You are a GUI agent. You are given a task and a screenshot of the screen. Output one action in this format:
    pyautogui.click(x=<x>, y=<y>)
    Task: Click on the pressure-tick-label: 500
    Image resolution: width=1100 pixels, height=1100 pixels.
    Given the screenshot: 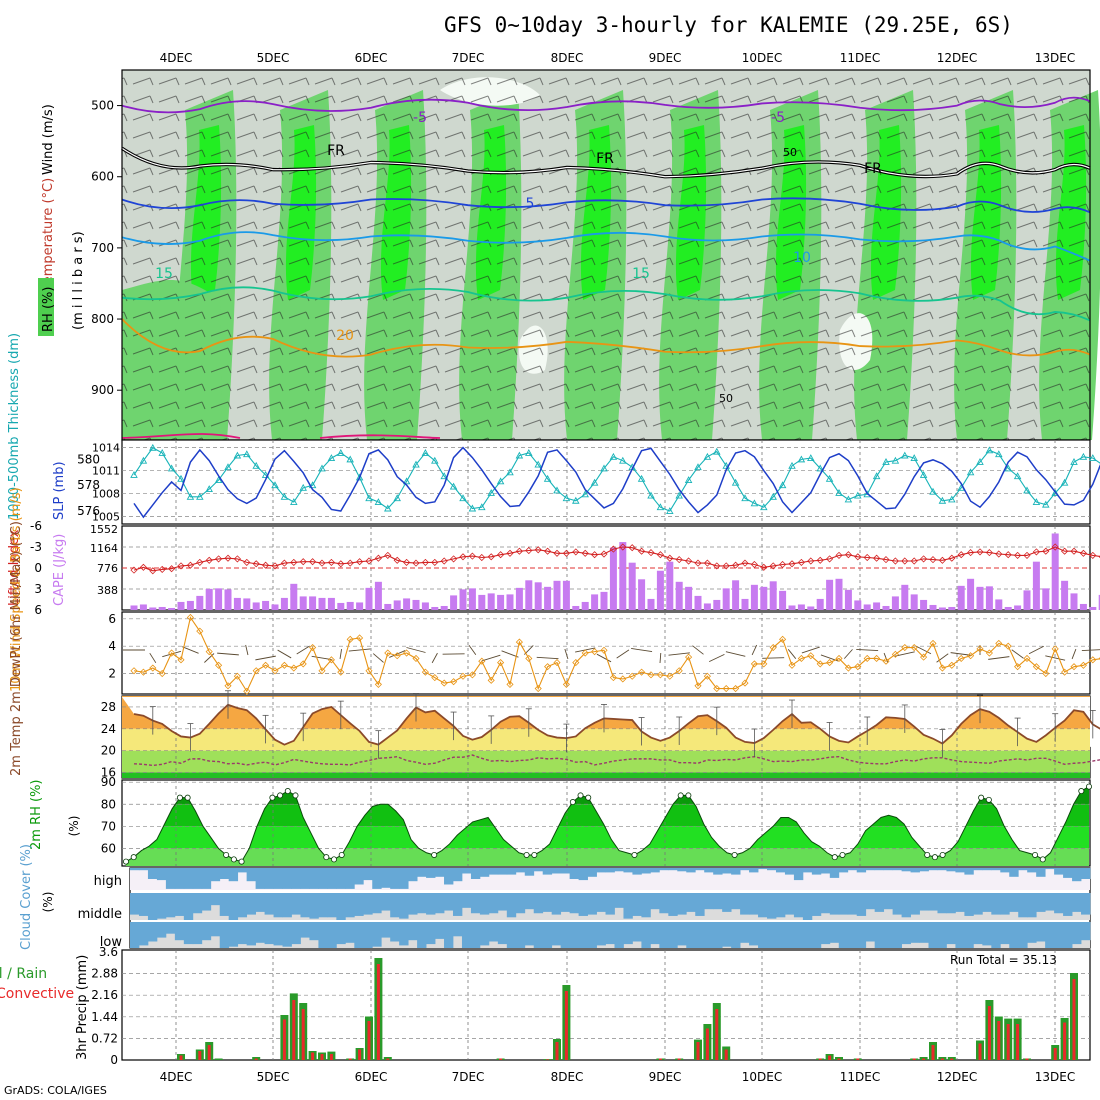 What is the action you would take?
    pyautogui.click(x=102, y=106)
    